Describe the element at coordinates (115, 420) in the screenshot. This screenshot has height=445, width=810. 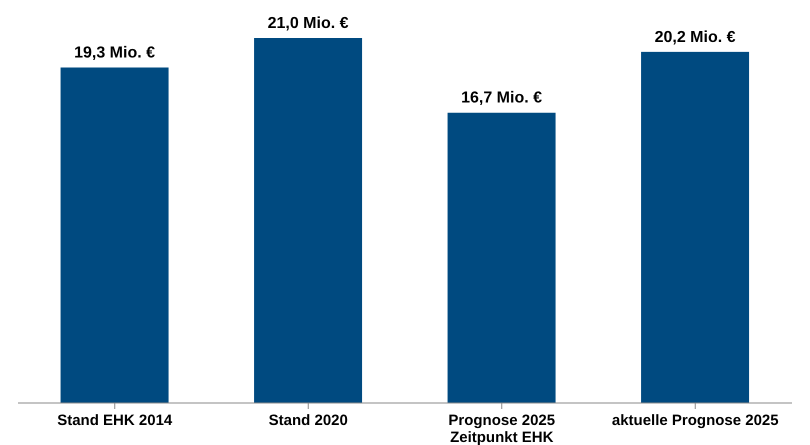
I see `x-tick-label: Stand EHK 2014` at that location.